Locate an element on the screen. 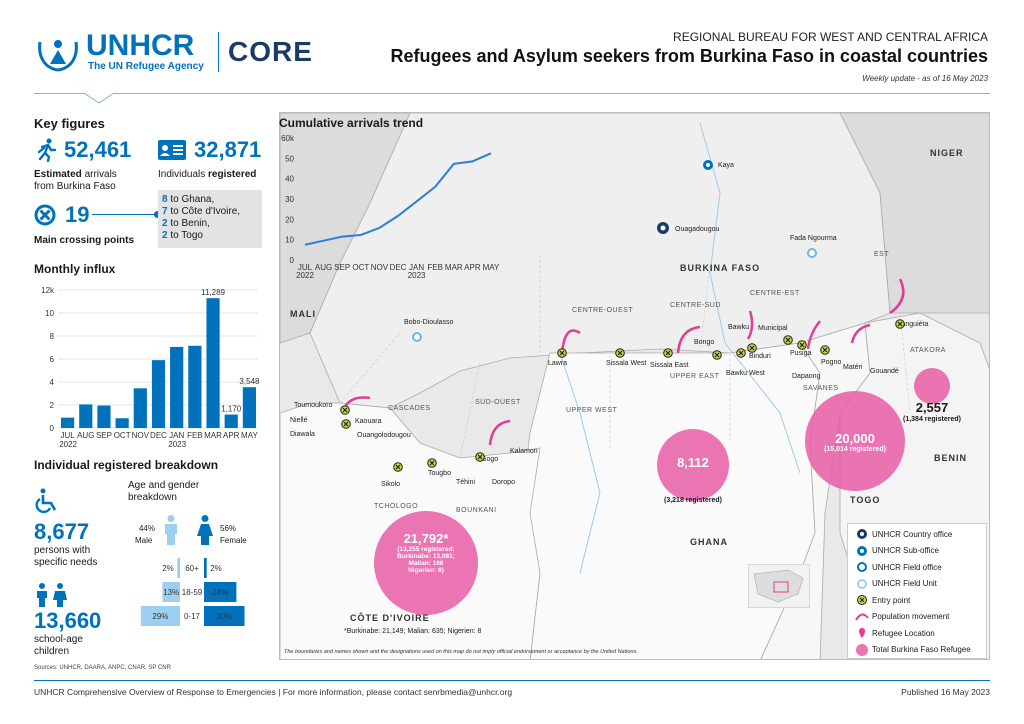 This screenshot has height=724, width=1024. refugee-location-icon is located at coordinates (862, 633).